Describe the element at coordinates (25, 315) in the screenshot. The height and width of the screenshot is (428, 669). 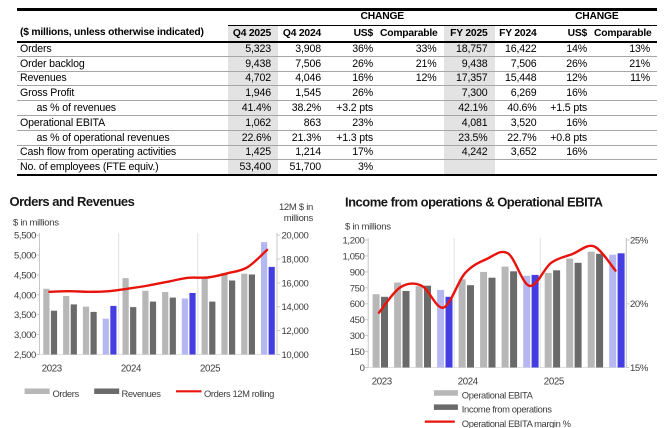
I see `svg-text: 3,500` at that location.